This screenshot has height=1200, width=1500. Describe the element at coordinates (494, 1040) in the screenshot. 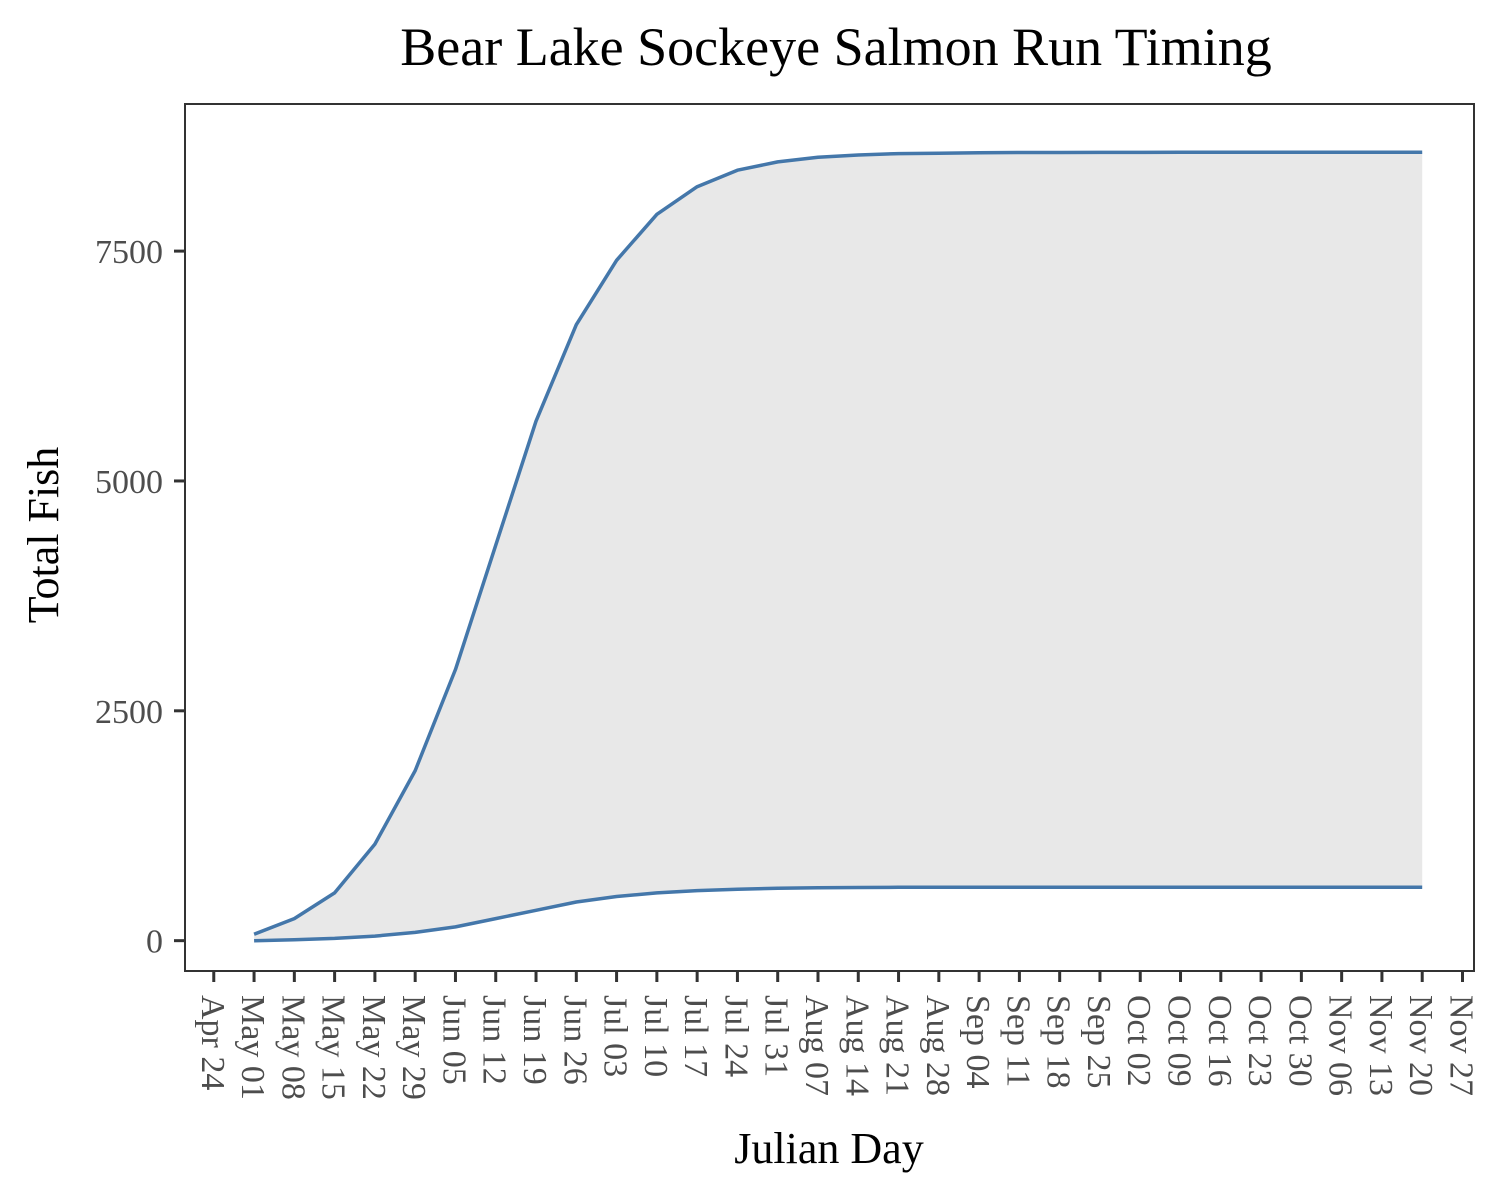

I see `x-tick-label: Jun 12` at that location.